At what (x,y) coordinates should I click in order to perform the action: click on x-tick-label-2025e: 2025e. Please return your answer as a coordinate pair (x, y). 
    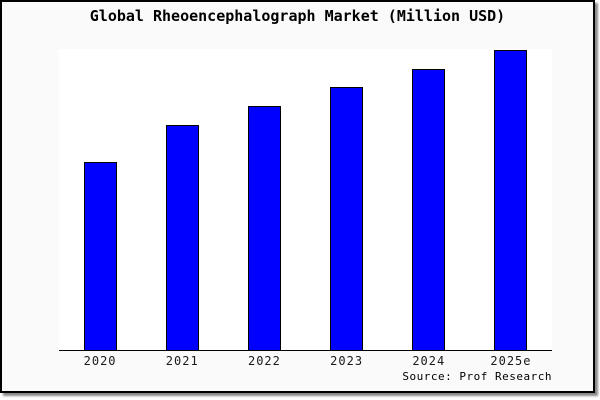
    Looking at the image, I should click on (511, 361).